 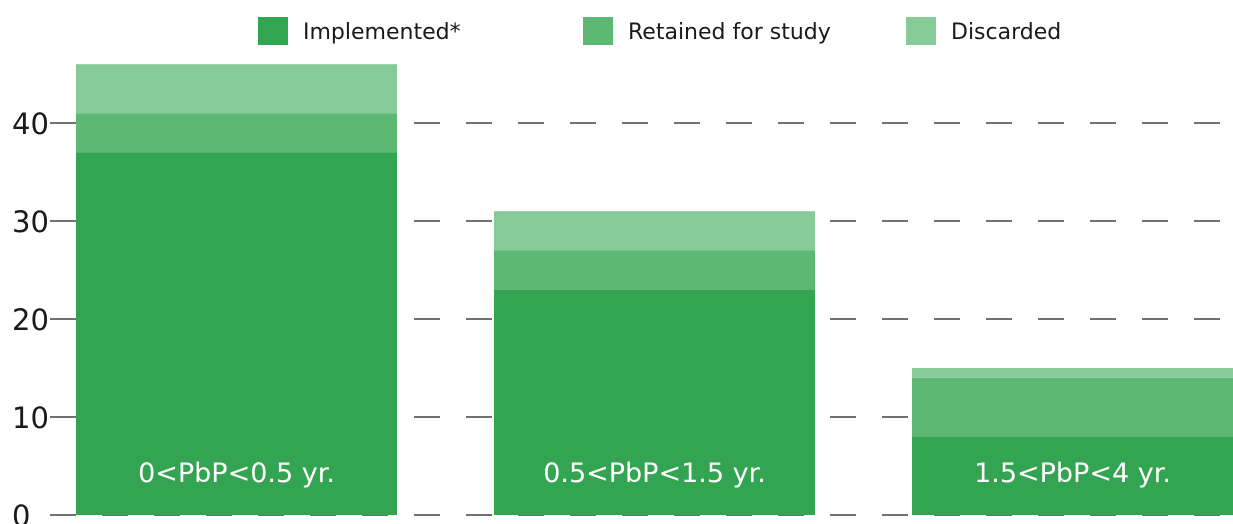 What do you see at coordinates (21, 511) in the screenshot?
I see `y-tick-label: 0` at bounding box center [21, 511].